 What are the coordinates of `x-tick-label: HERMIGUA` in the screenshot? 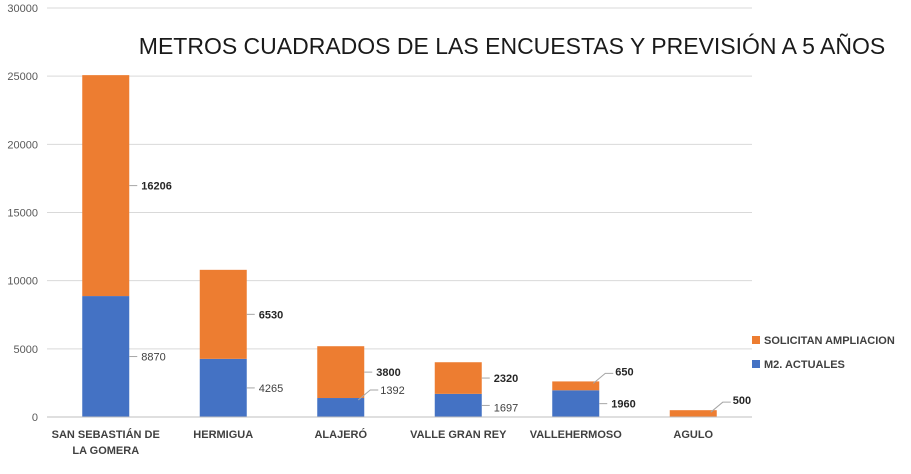 It's located at (223, 435).